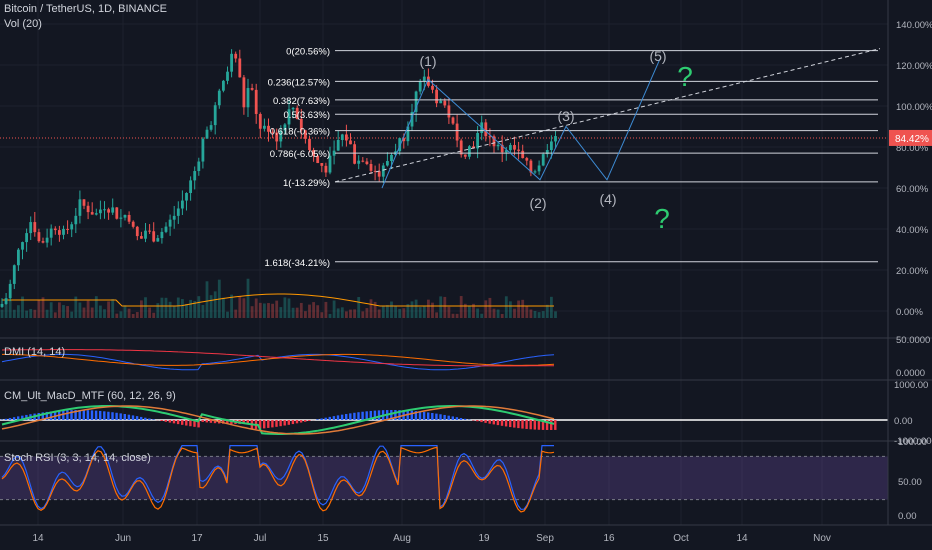  Describe the element at coordinates (914, 107) in the screenshot. I see `y-tick-label: 100.00%` at that location.